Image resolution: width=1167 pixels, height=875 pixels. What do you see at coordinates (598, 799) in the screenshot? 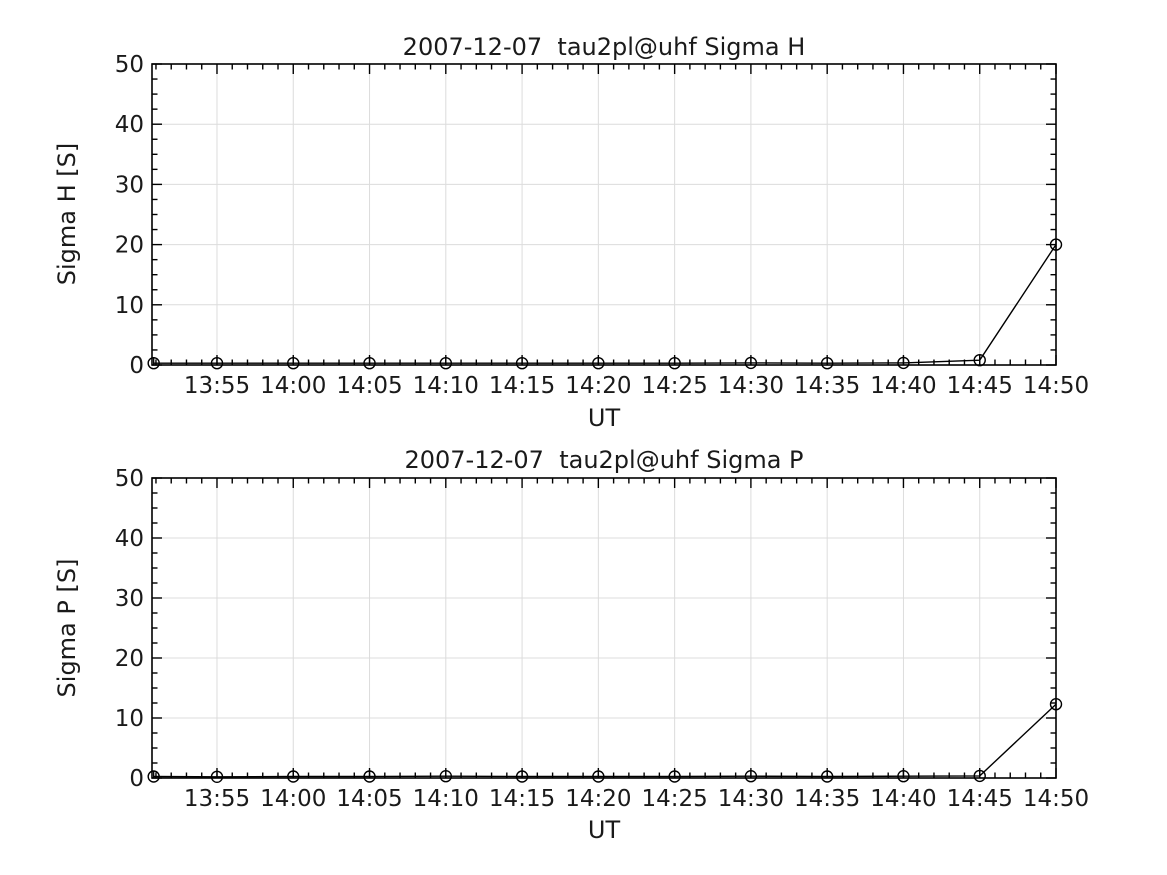
I see `sigma-p-x-tick-label: 14:20` at bounding box center [598, 799].